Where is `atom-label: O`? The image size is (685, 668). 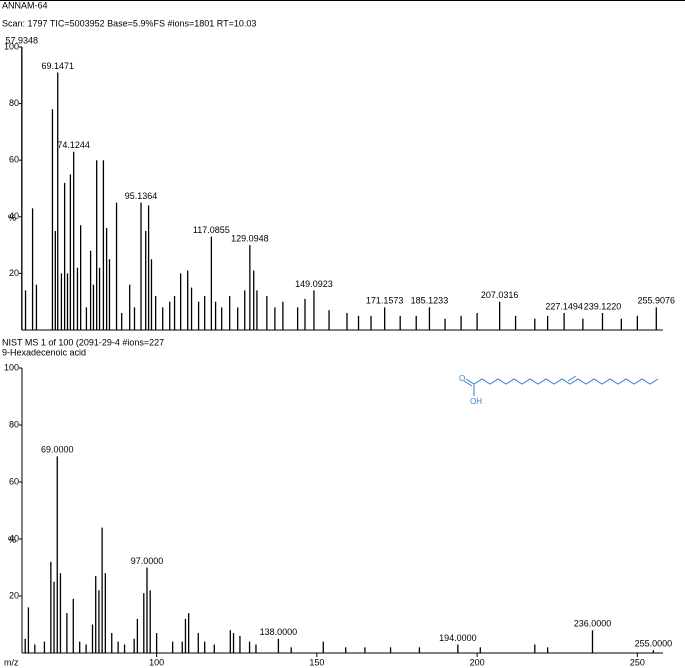
atom-label: O is located at coordinates (462, 378).